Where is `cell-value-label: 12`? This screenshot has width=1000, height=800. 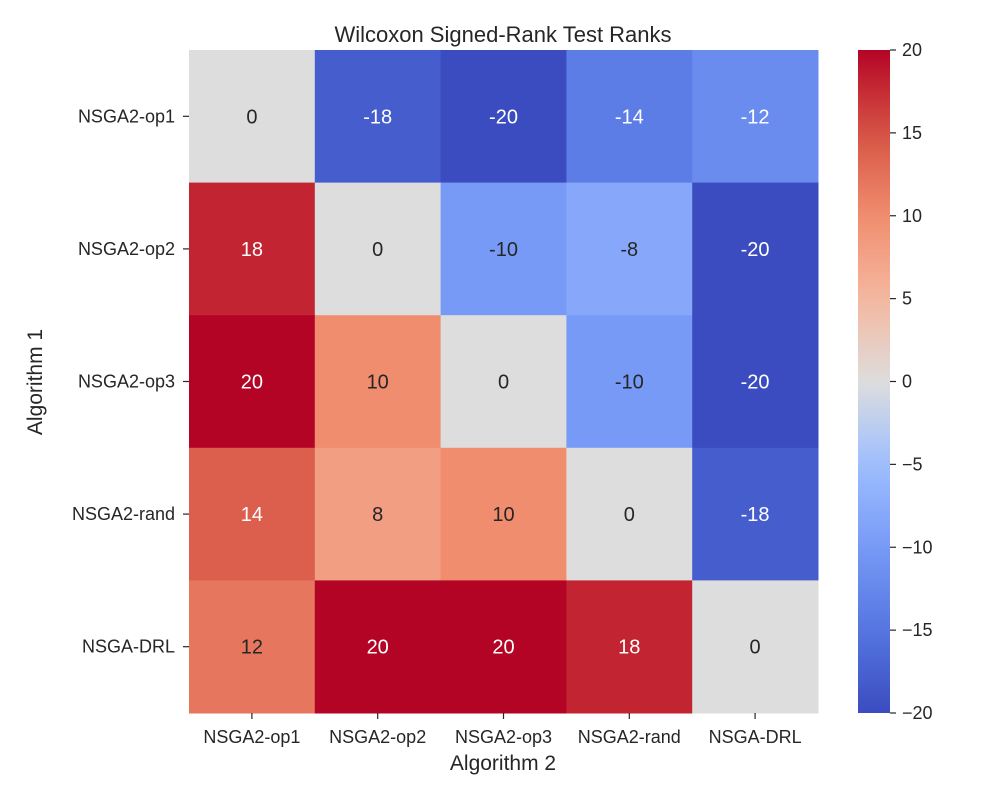
cell-value-label: 12 is located at coordinates (252, 648).